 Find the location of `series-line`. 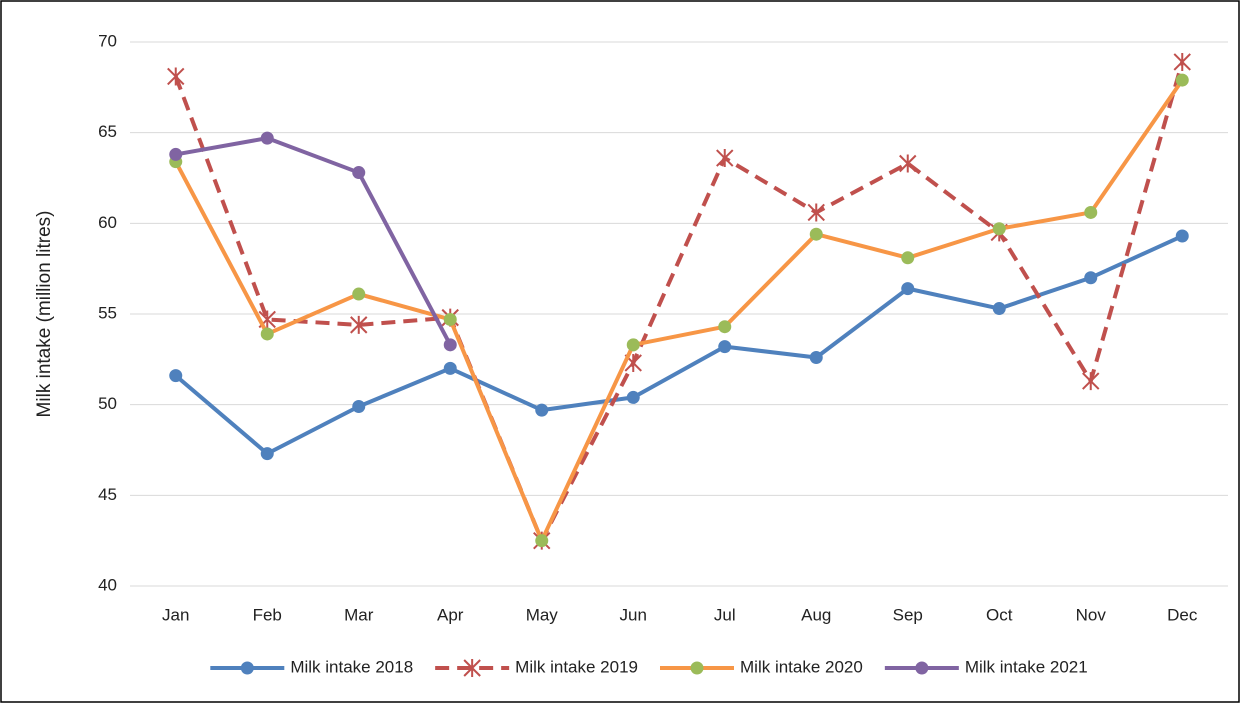

series-line is located at coordinates (314, 241).